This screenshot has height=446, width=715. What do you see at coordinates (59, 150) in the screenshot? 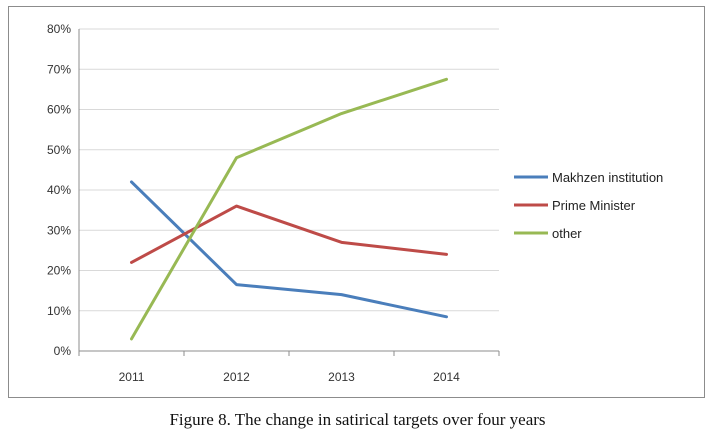
I see `y-tick-label: 50%` at bounding box center [59, 150].